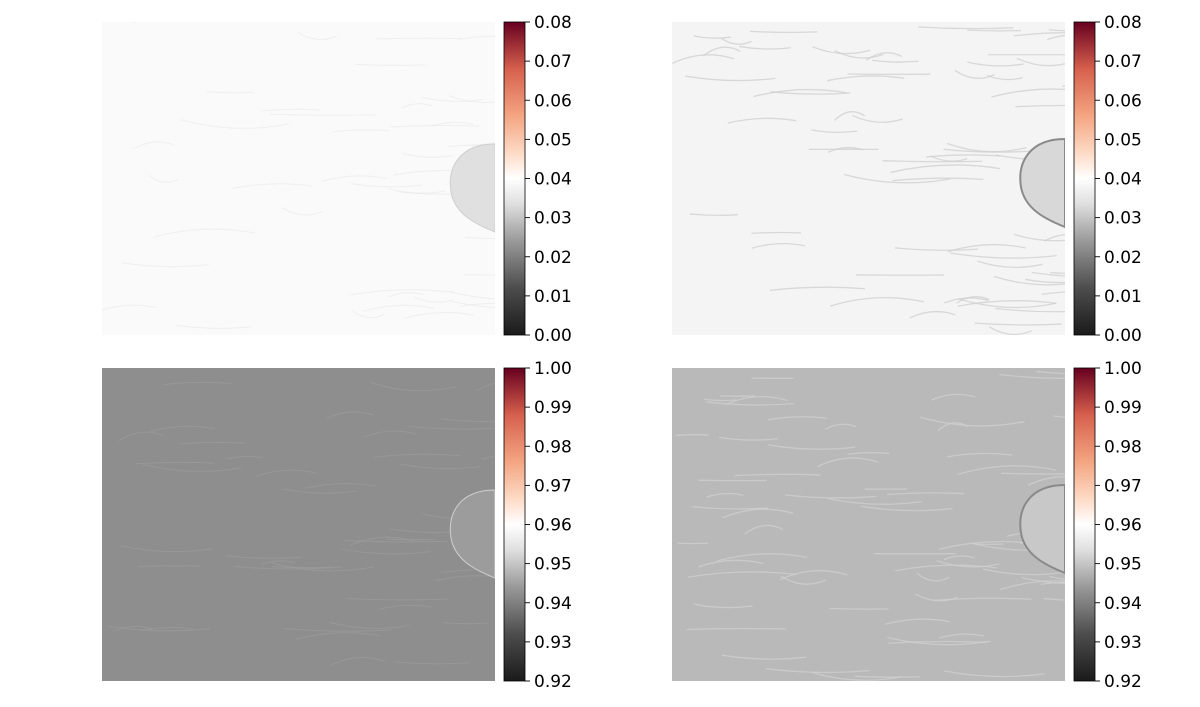 This screenshot has height=707, width=1200. I want to click on colorbar-tick-label: 0.93, so click(553, 643).